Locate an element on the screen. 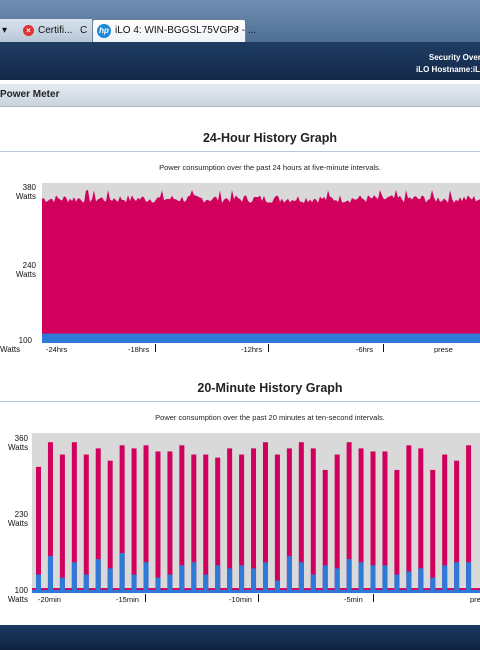 Image resolution: width=480 pixels, height=650 pixels. dropdown-icon: ▾ is located at coordinates (5, 30).